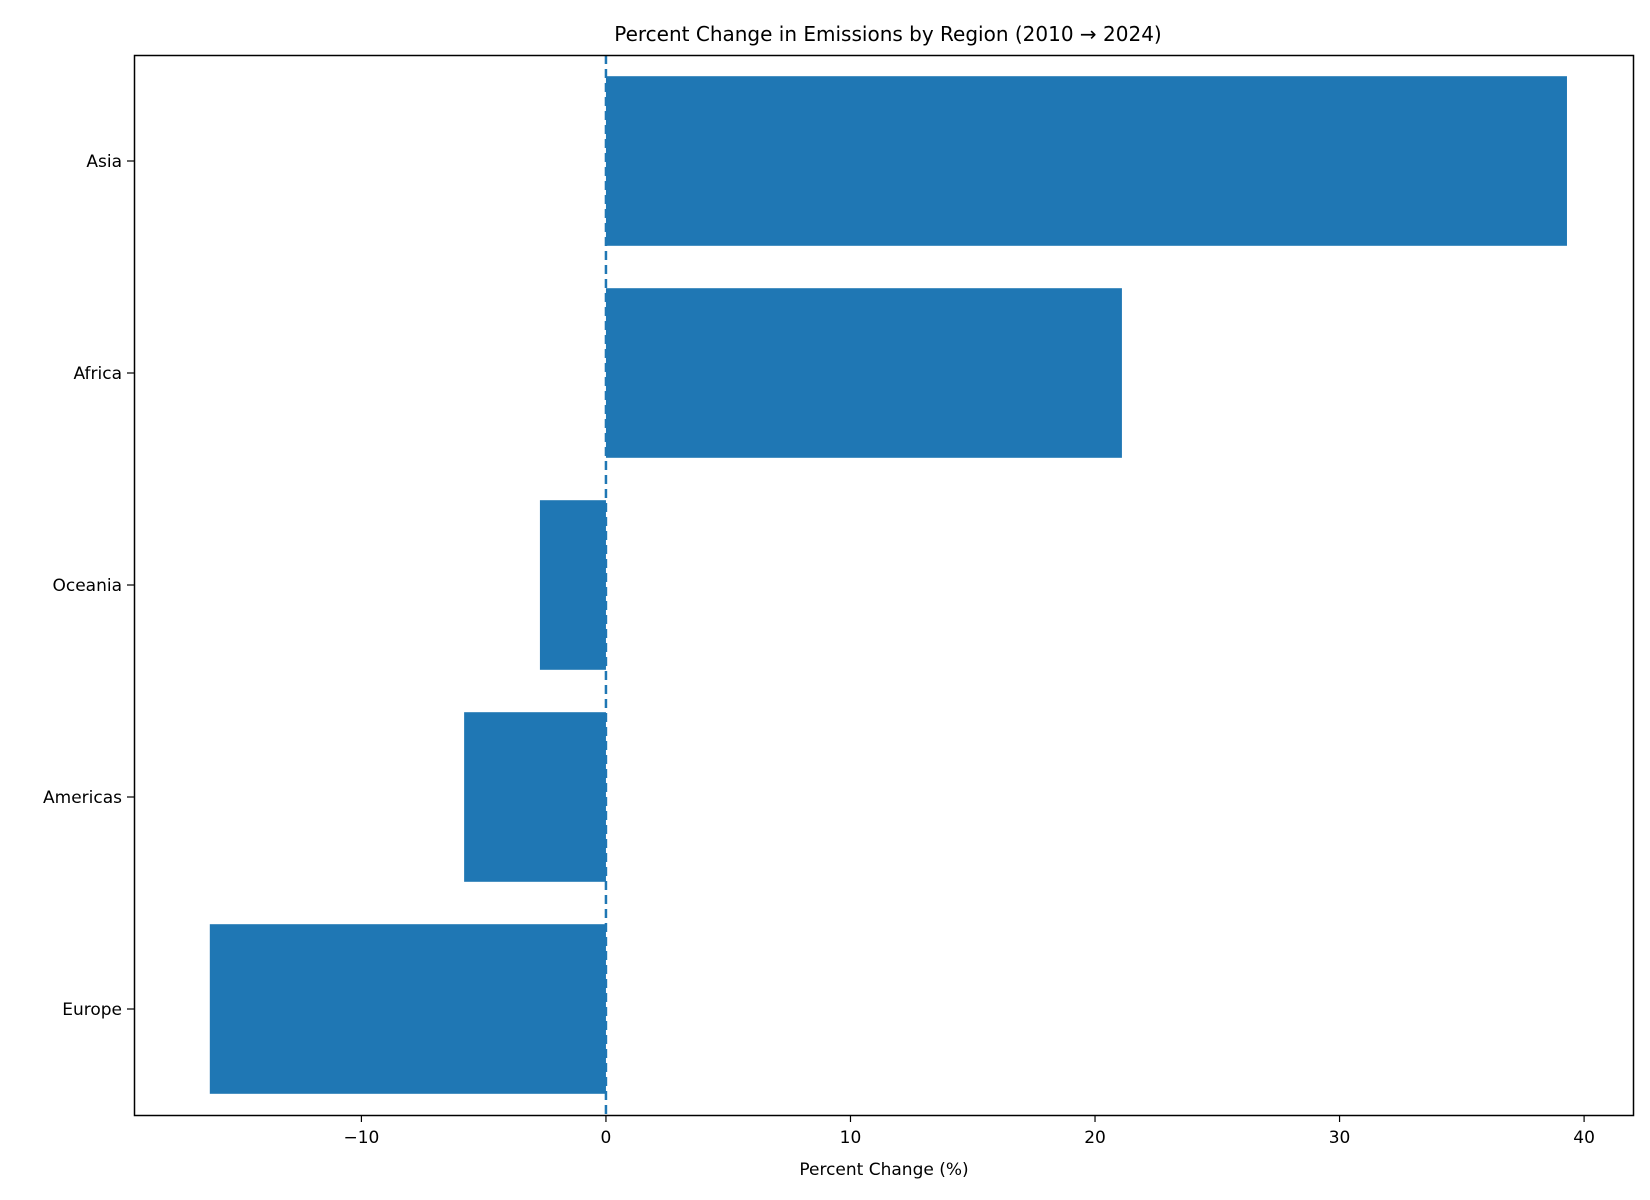 The image size is (1650, 1200). What do you see at coordinates (92, 1010) in the screenshot?
I see `y-tick-label: Europe` at bounding box center [92, 1010].